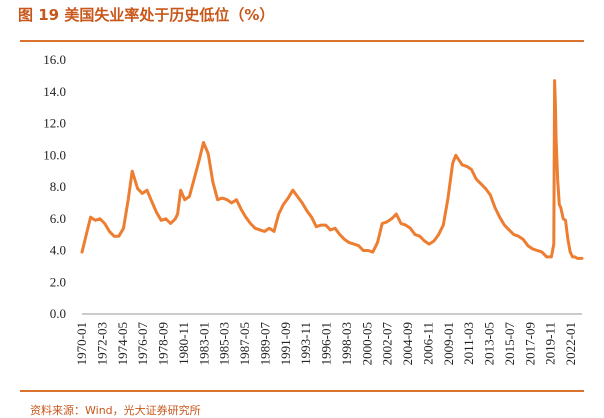  Describe the element at coordinates (264, 344) in the screenshot. I see `x-tick-label: 1989-07` at that location.